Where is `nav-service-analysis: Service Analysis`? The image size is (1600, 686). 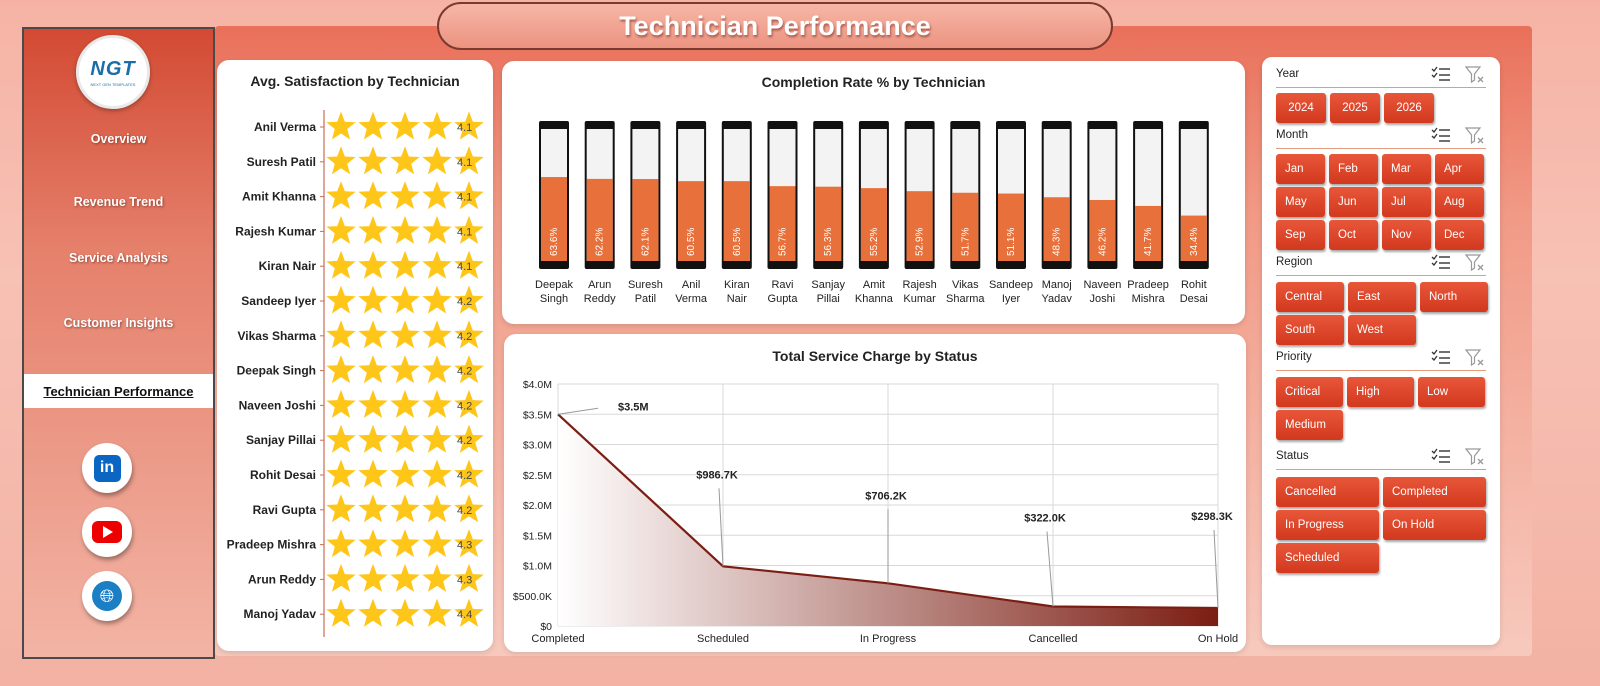
nav-service-analysis: Service Analysis is located at coordinates (118, 258).